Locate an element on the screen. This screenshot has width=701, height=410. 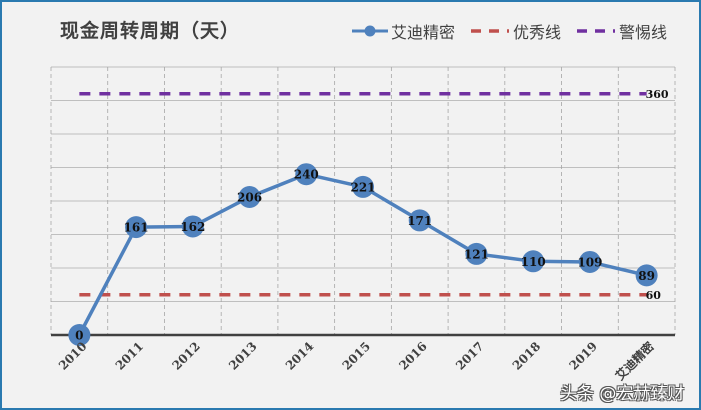
x-axis-tick-label: 2011 is located at coordinates (130, 356).